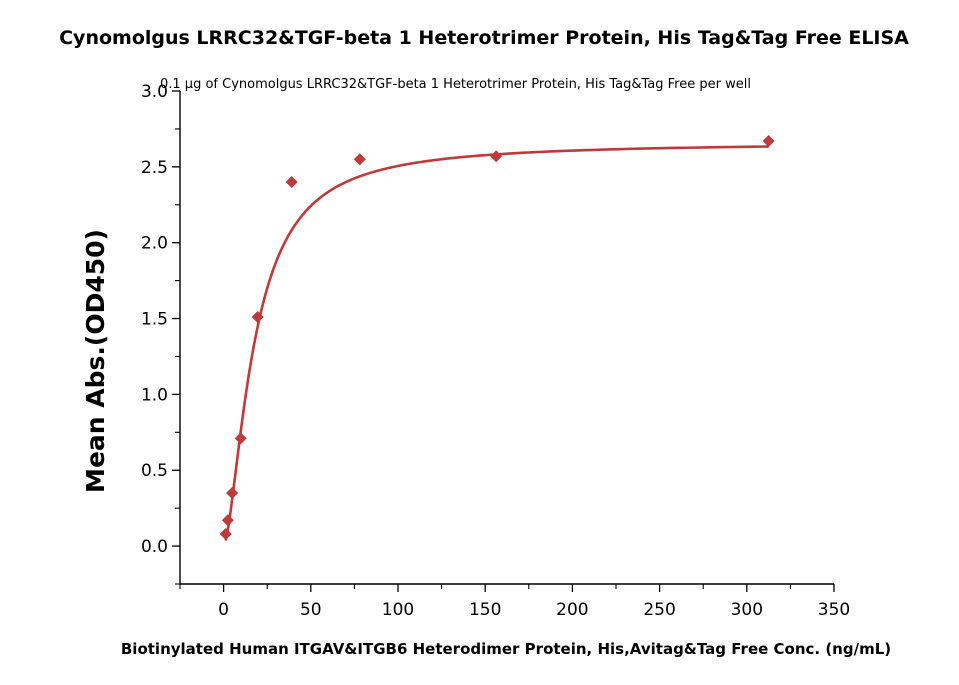 The height and width of the screenshot is (685, 959). What do you see at coordinates (834, 610) in the screenshot?
I see `x-tick-label: 350` at bounding box center [834, 610].